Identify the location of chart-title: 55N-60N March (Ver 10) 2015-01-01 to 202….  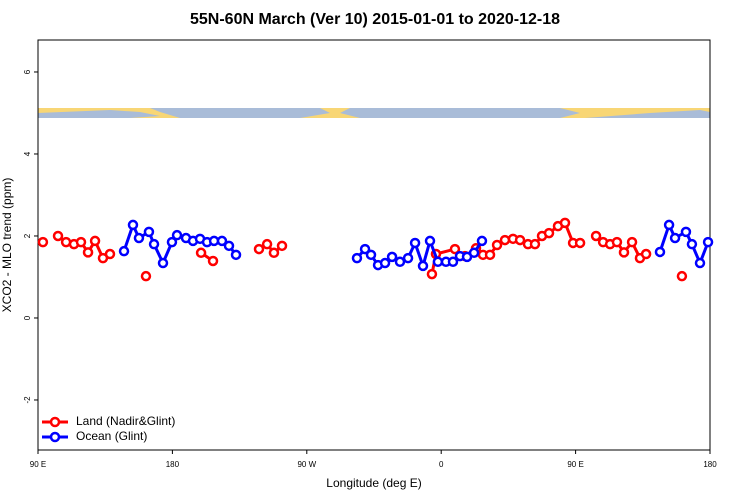
(375, 19).